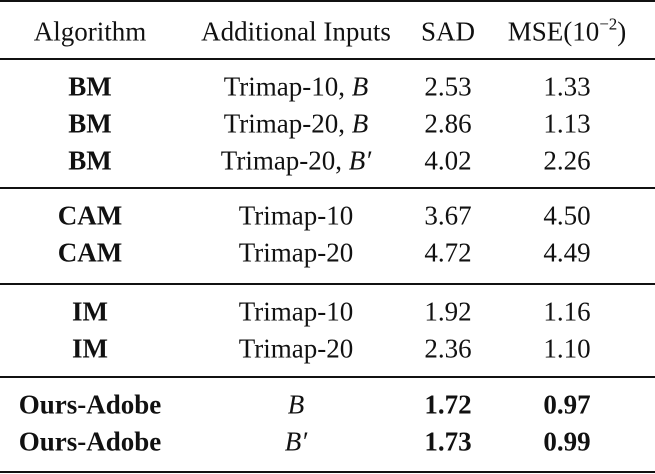  I want to click on header-text: ), so click(622, 31).